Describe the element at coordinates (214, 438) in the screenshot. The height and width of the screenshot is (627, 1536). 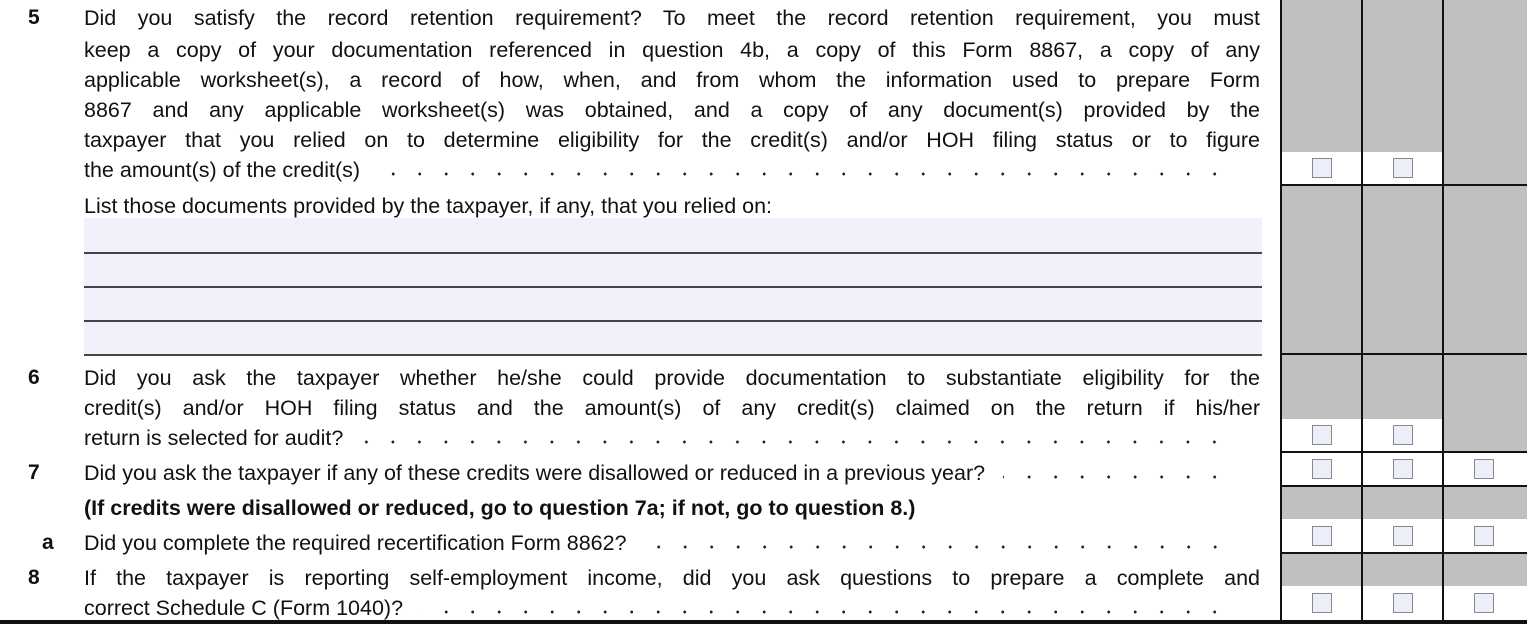
I see `question-6-text-line: return is selected for audit?` at that location.